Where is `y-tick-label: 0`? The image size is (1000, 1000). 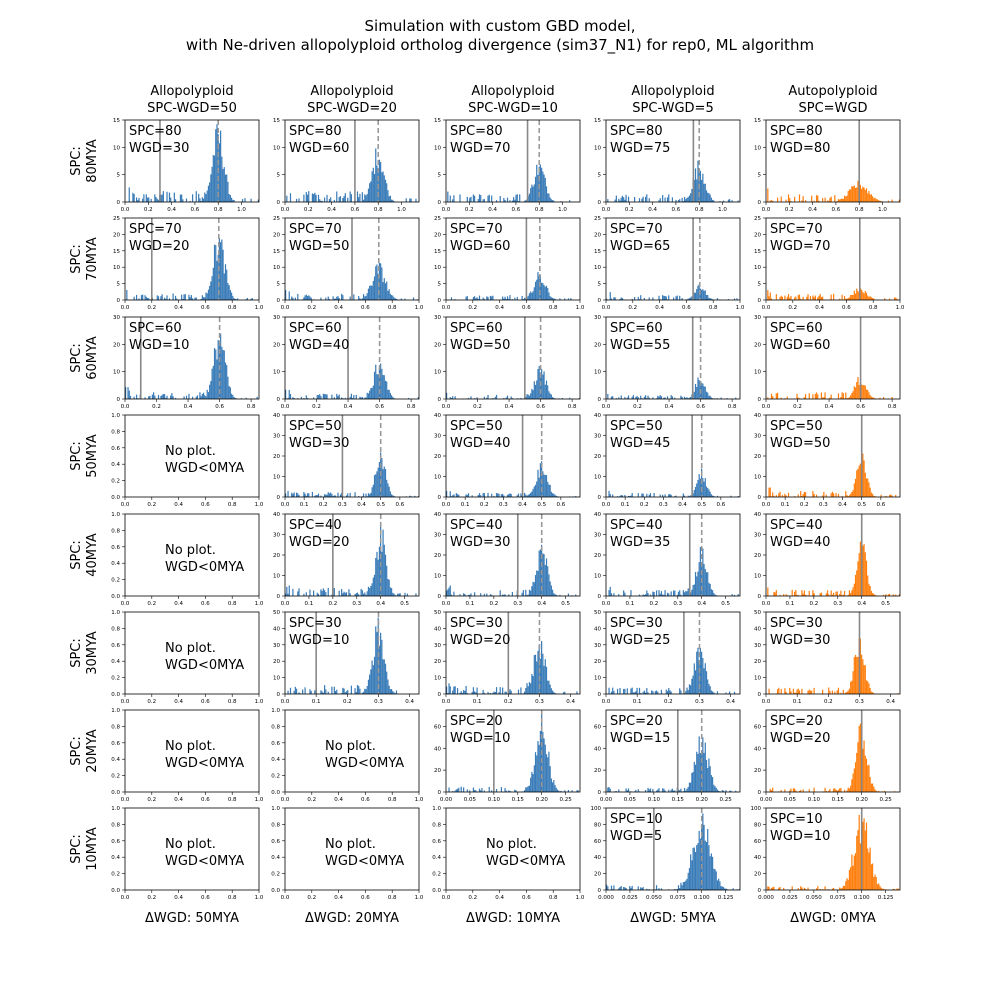 y-tick-label: 0 is located at coordinates (440, 301).